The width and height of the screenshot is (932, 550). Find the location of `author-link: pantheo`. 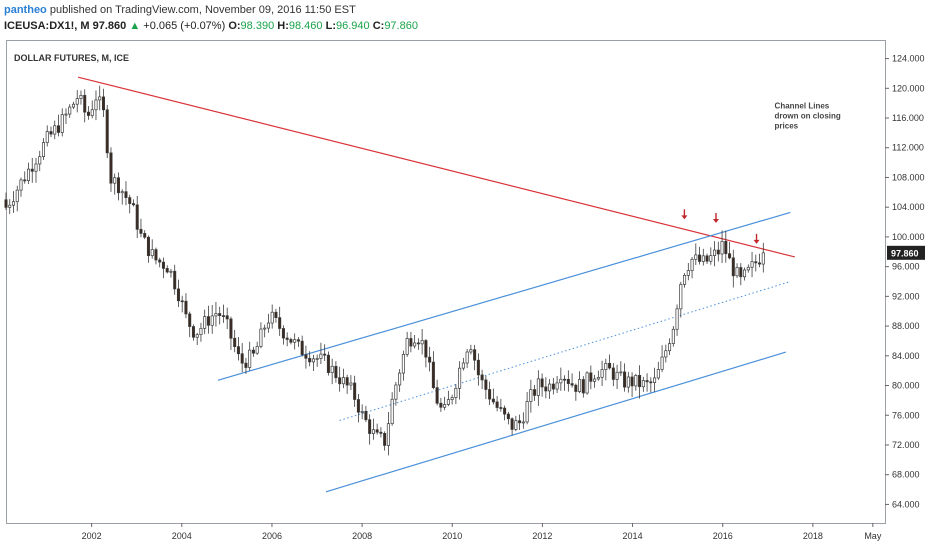

author-link: pantheo is located at coordinates (25, 10).